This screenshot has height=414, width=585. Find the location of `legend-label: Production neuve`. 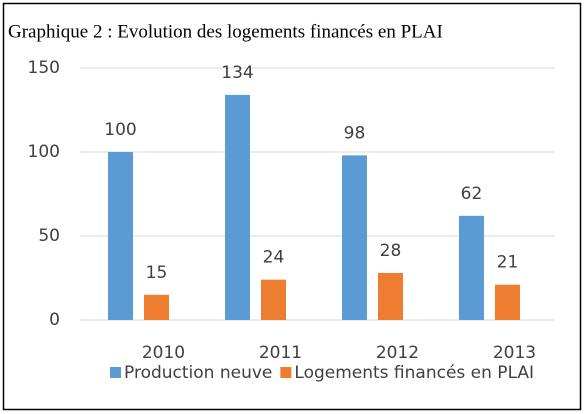

legend-label: Production neuve is located at coordinates (198, 373).